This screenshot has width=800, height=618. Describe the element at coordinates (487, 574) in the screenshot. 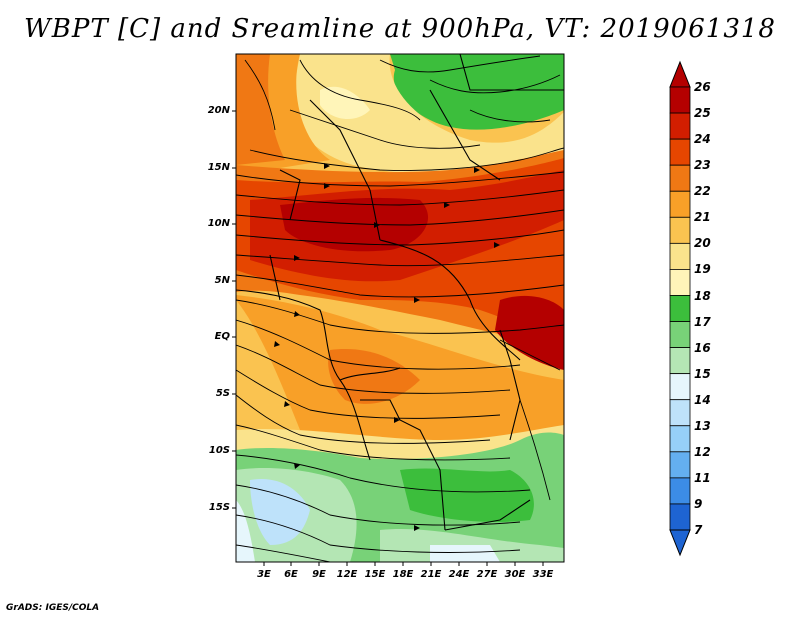

I see `lon-label: 27E` at that location.